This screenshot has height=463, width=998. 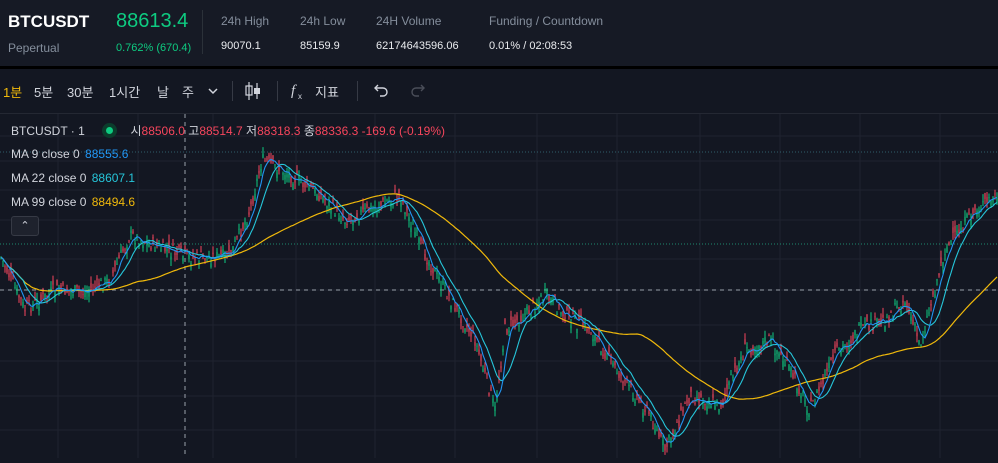 What do you see at coordinates (49, 21) in the screenshot?
I see `symbol-name: BTCUSDT` at bounding box center [49, 21].